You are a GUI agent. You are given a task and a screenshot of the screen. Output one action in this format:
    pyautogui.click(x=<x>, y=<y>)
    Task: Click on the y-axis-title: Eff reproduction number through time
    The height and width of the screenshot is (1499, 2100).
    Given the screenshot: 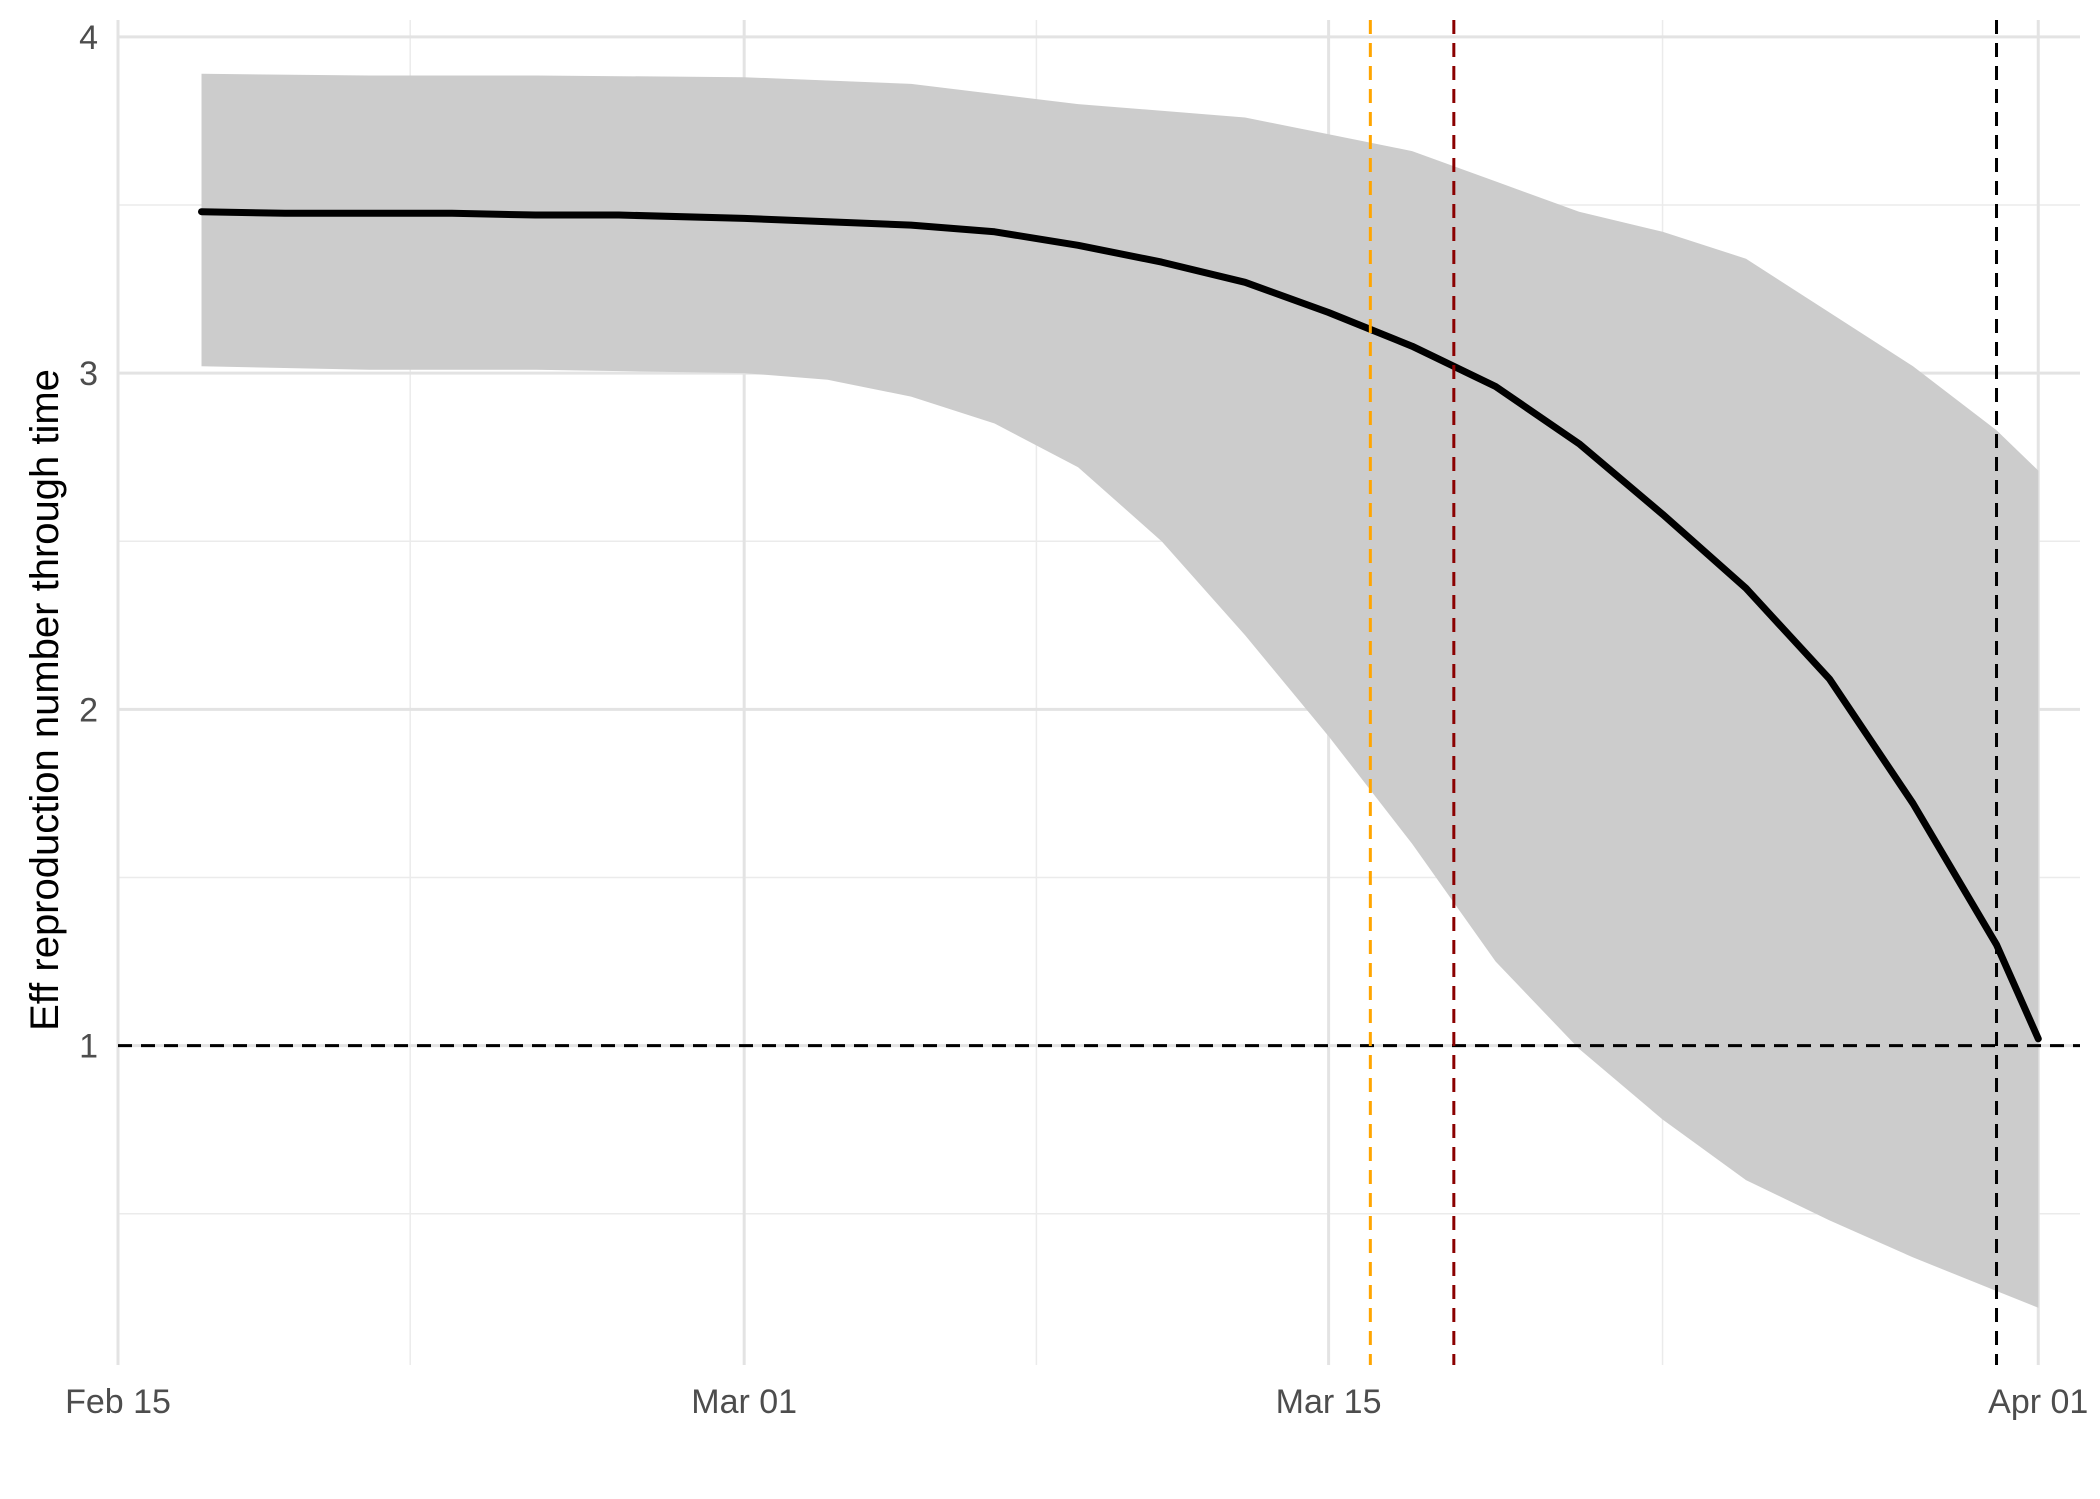 What is the action you would take?
    pyautogui.click(x=45, y=700)
    